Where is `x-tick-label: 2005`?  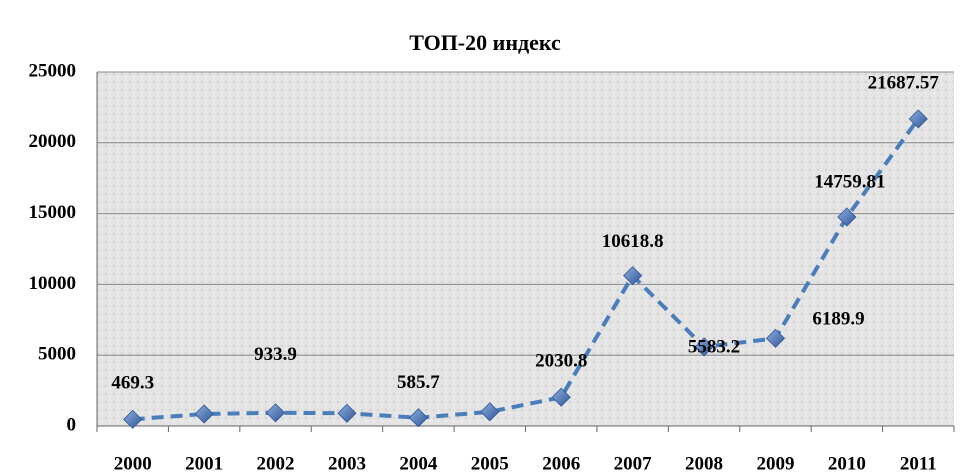 x-tick-label: 2005 is located at coordinates (490, 462).